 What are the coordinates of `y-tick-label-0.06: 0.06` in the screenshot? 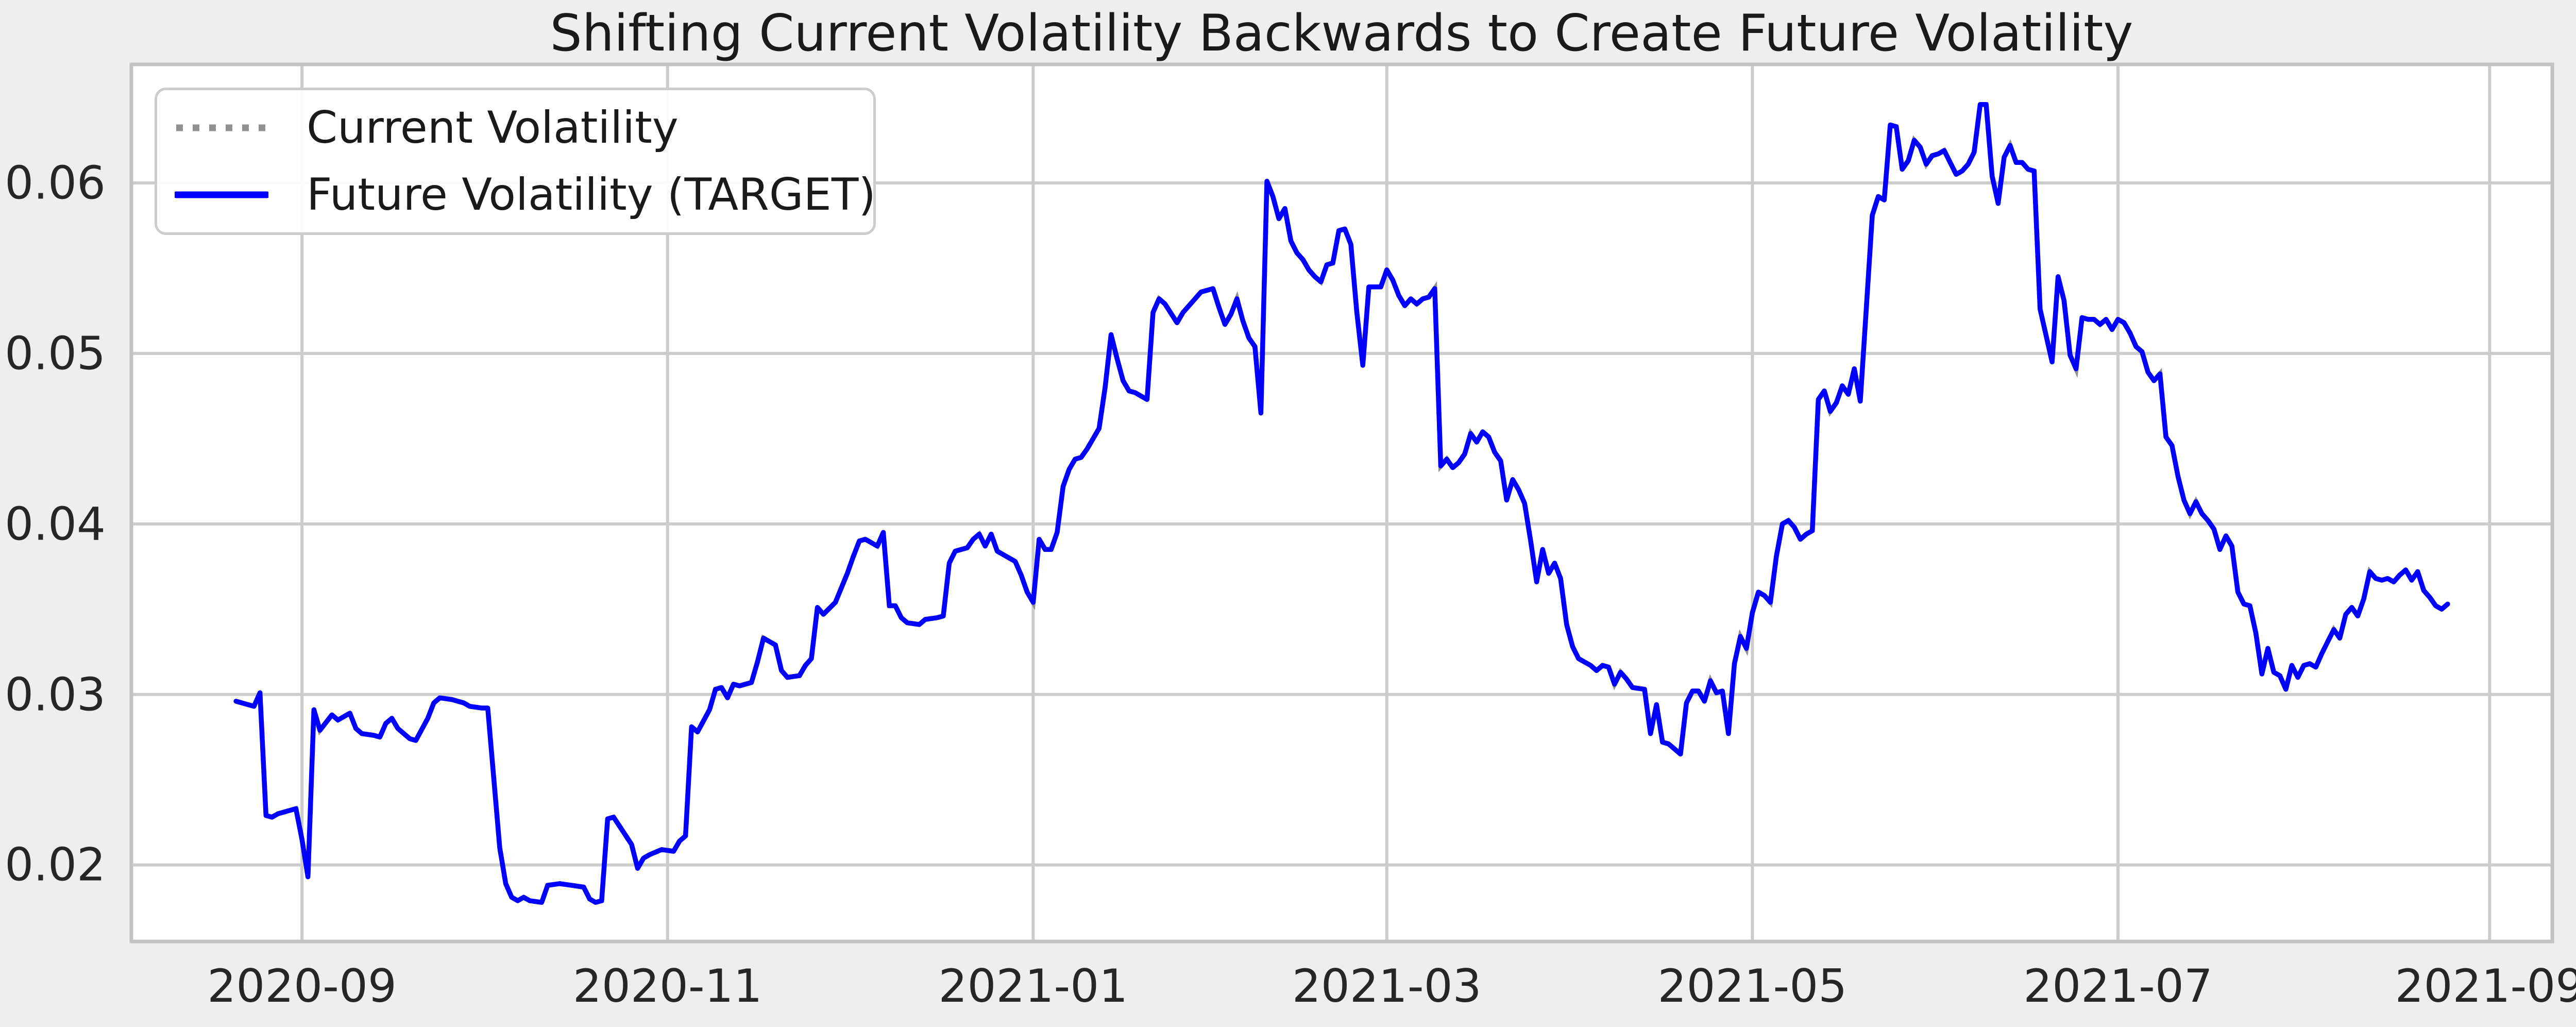 It's located at (55, 183).